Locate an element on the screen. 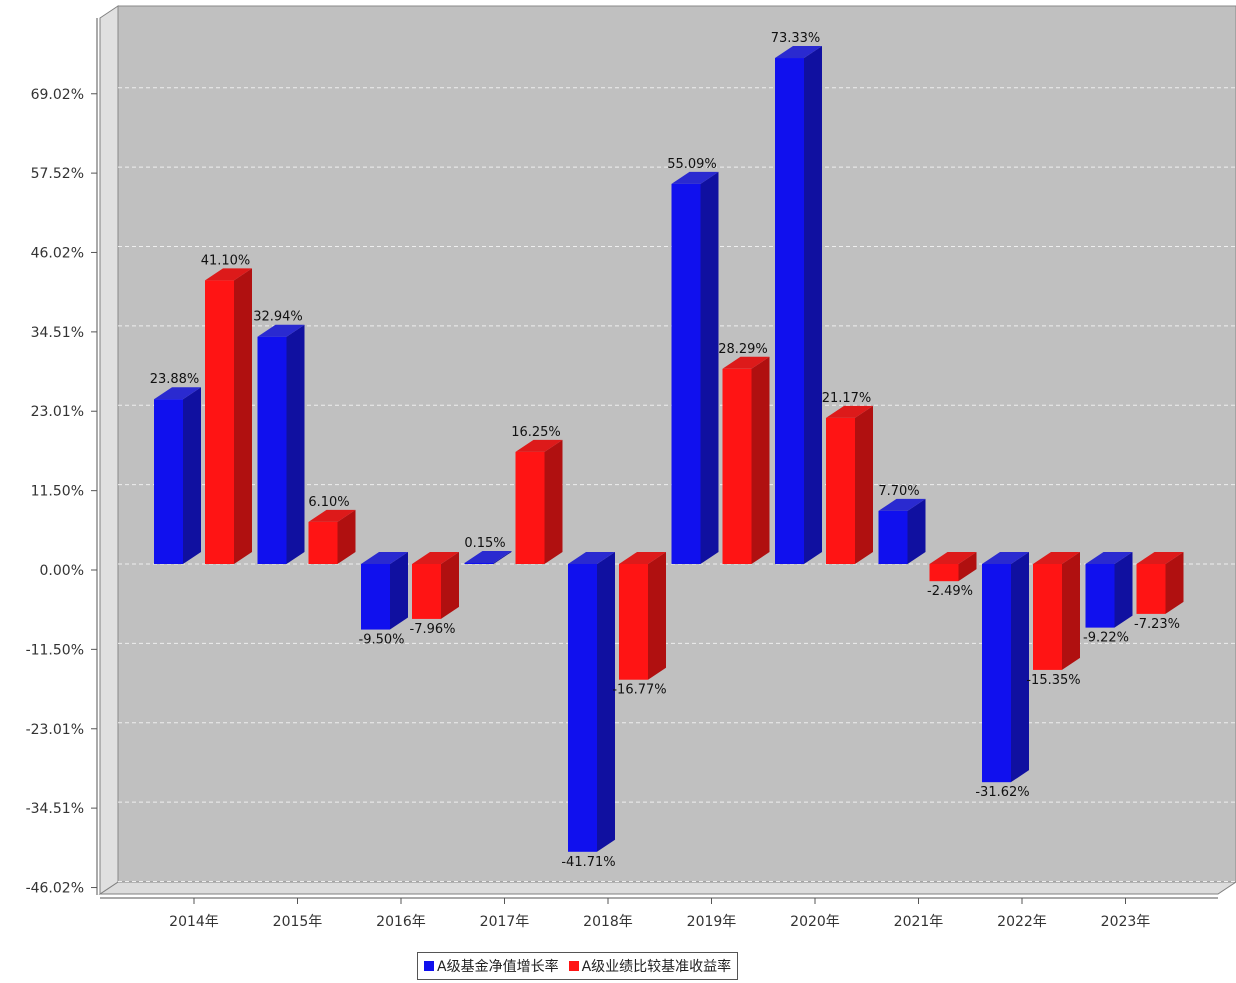 The image size is (1236, 983). data-label-series-2: -7.96% is located at coordinates (433, 629).